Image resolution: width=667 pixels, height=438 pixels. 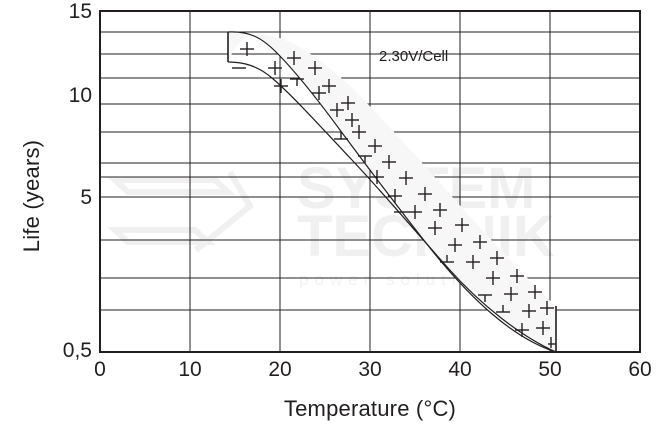 I want to click on y-tick-label-15: 15, so click(x=80, y=11).